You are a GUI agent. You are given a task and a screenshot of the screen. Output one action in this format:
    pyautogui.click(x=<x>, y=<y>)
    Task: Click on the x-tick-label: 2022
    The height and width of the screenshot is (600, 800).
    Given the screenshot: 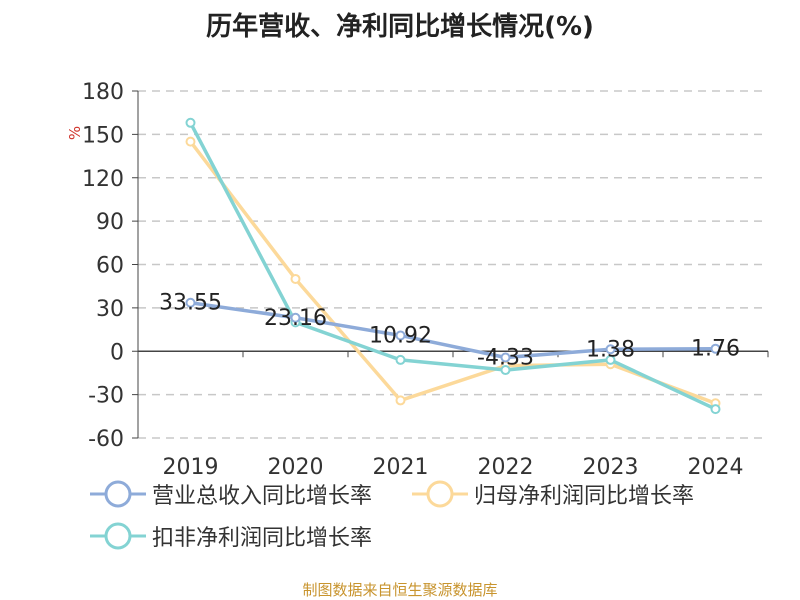 What is the action you would take?
    pyautogui.click(x=506, y=467)
    